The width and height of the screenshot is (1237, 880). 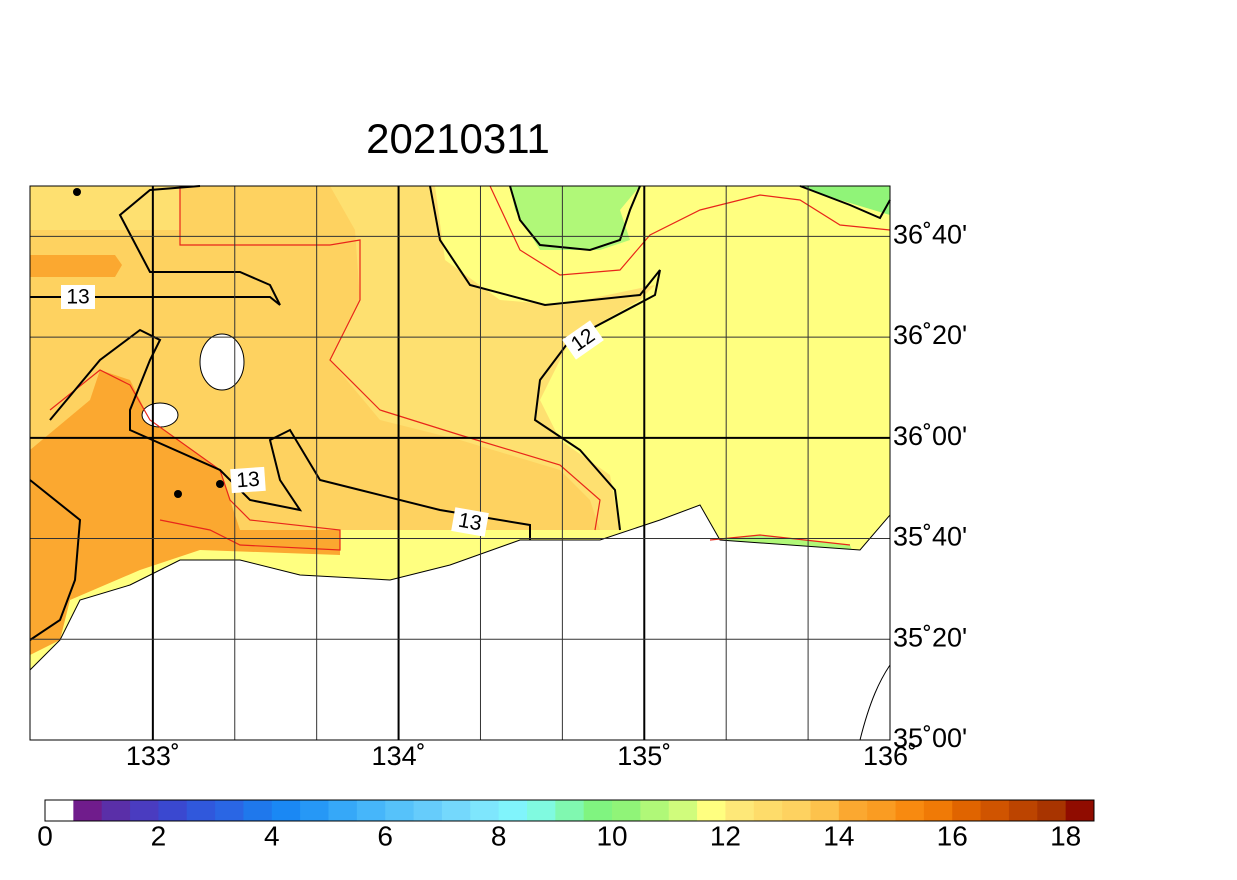 I want to click on contour-label: 12, so click(x=583, y=340).